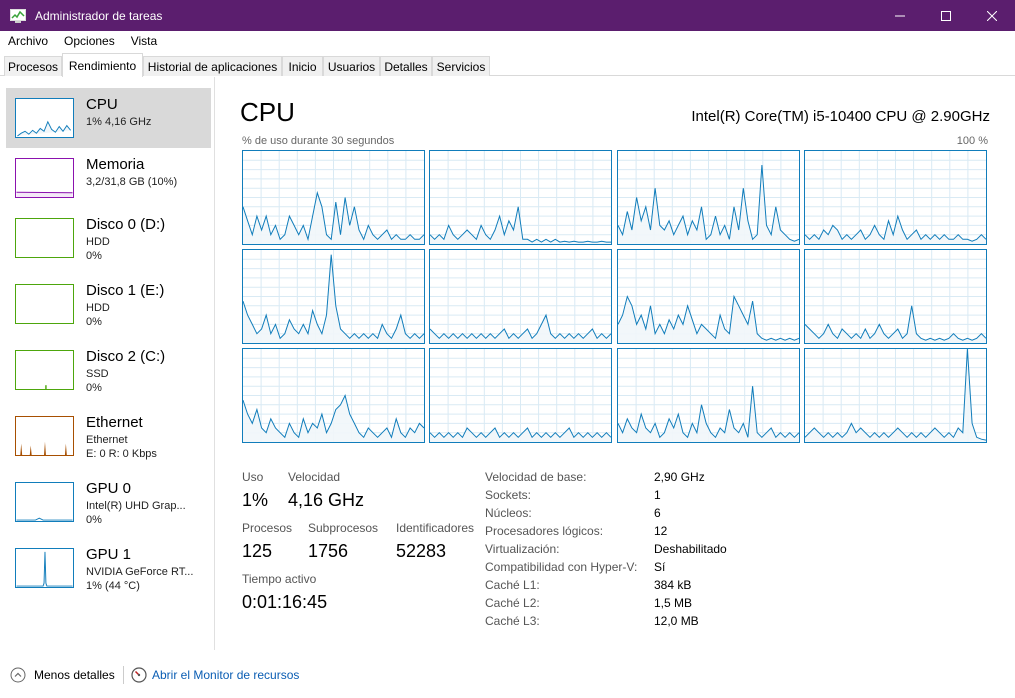  Describe the element at coordinates (318, 141) in the screenshot. I see `graph-caption: % de uso durante 30 segundos` at that location.